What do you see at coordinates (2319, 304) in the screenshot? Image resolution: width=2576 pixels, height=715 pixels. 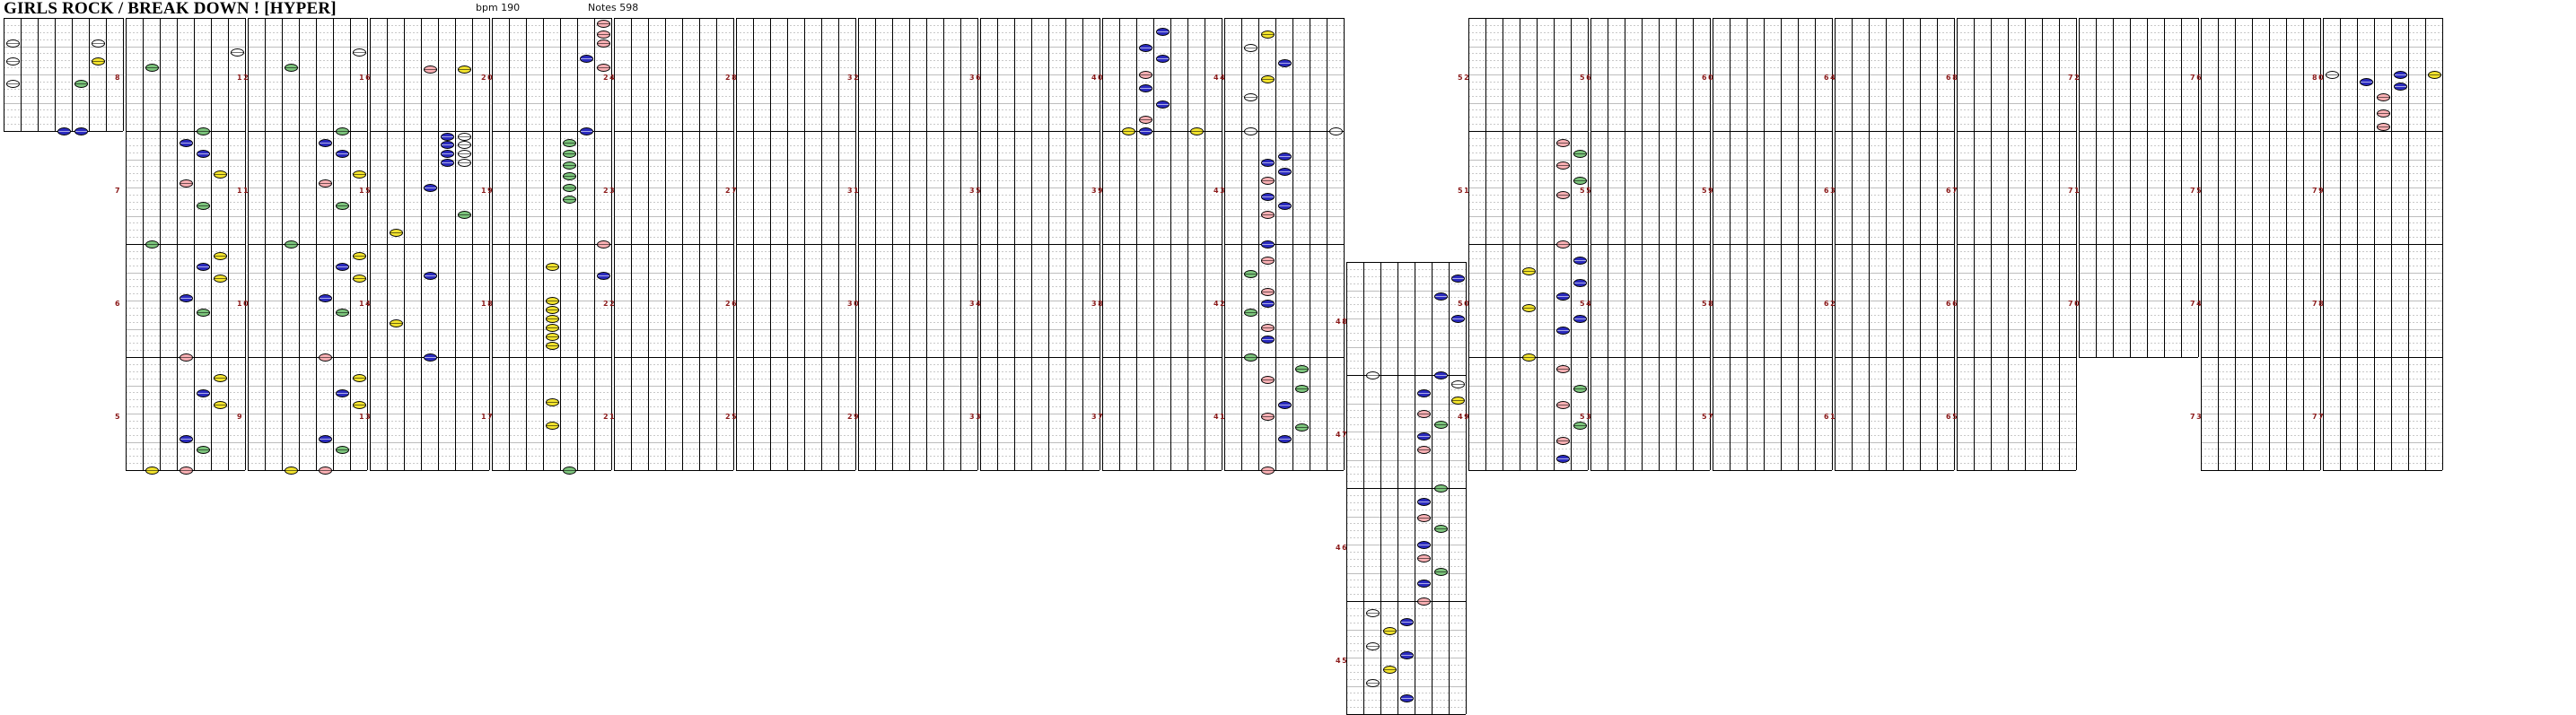 I see `measure-number: 78` at bounding box center [2319, 304].